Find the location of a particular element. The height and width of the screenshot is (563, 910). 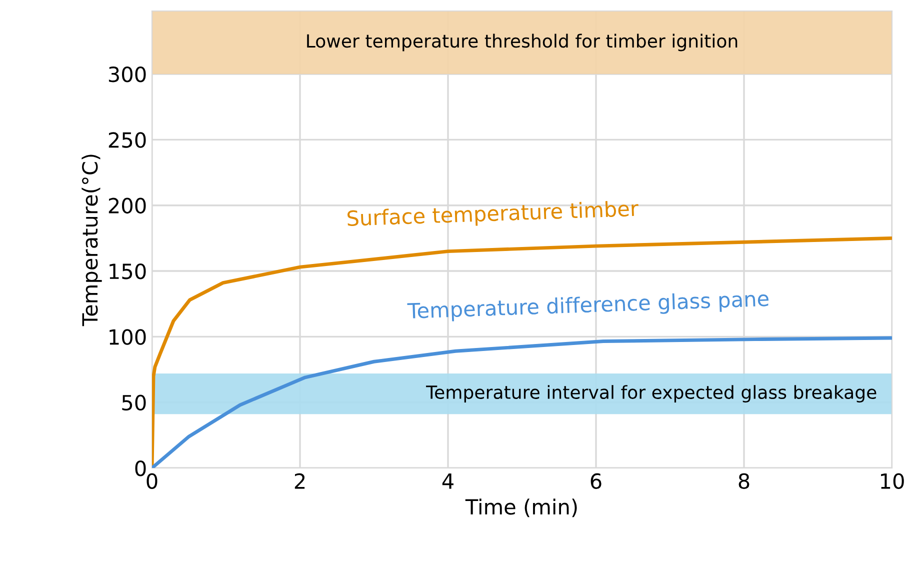

y-tick-label: 100 is located at coordinates (128, 337).